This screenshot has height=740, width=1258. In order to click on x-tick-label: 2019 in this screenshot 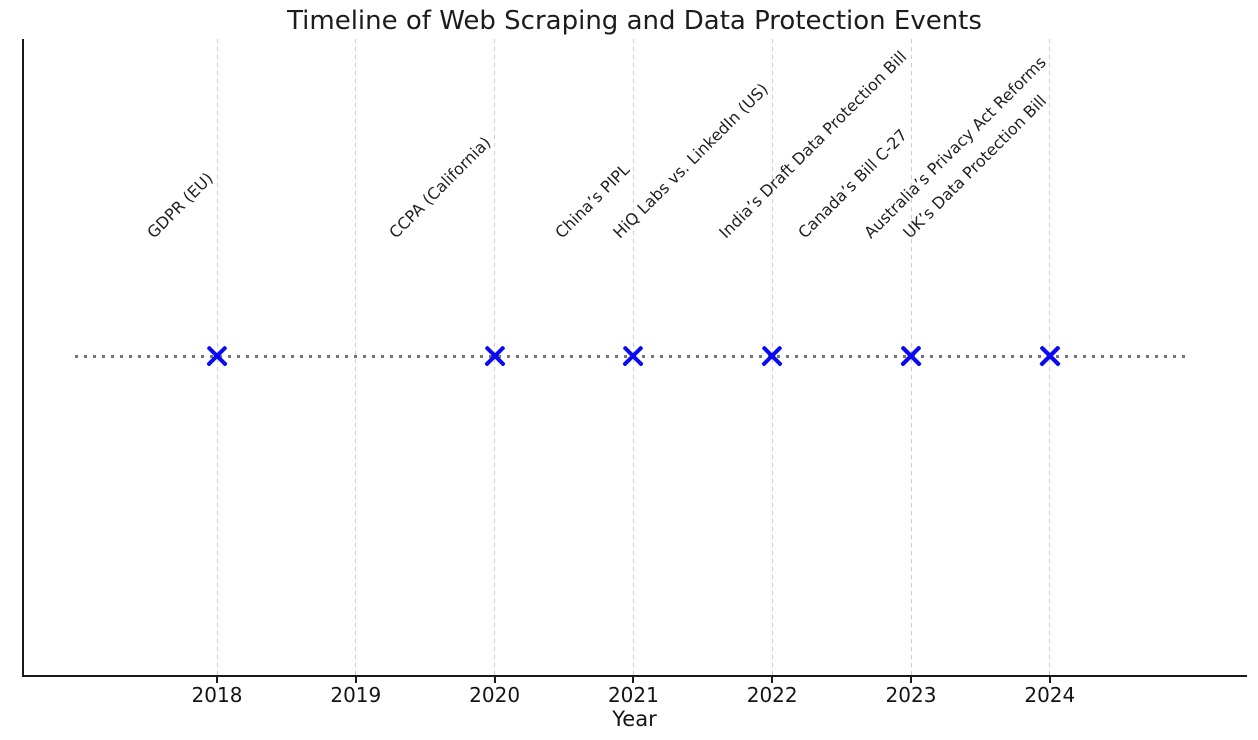, I will do `click(356, 695)`.